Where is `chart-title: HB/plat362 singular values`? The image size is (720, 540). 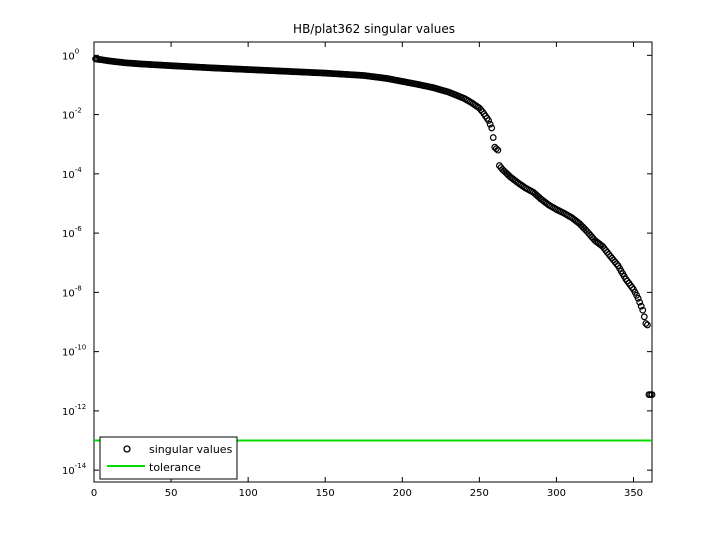
chart-title: HB/plat362 singular values is located at coordinates (374, 29).